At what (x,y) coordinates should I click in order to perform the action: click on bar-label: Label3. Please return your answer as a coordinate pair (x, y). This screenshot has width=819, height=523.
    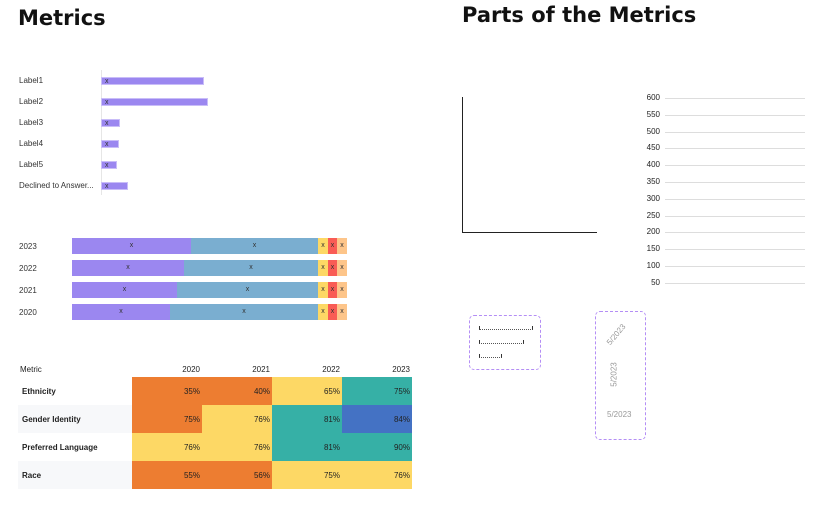
    Looking at the image, I should click on (31, 122).